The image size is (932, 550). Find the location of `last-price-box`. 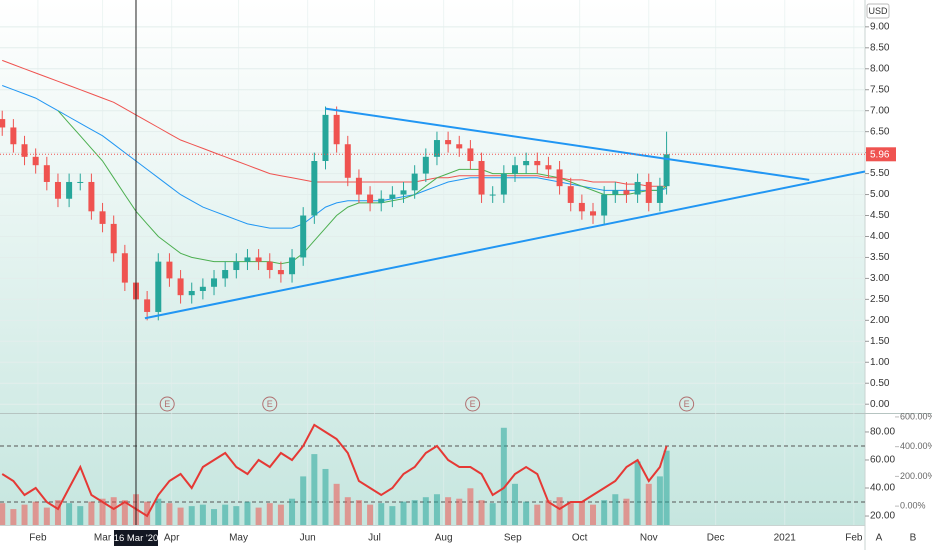

last-price-box is located at coordinates (881, 154).